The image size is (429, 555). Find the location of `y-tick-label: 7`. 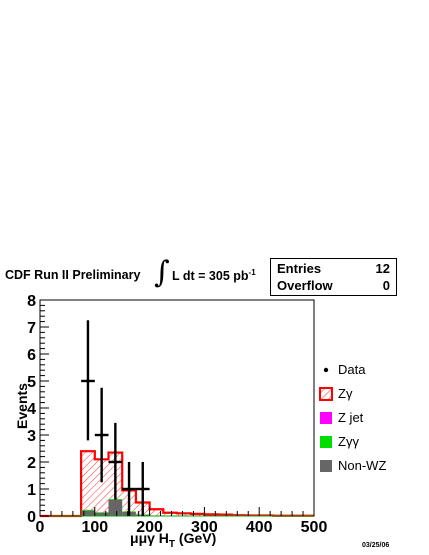

y-tick-label: 7 is located at coordinates (31, 328).